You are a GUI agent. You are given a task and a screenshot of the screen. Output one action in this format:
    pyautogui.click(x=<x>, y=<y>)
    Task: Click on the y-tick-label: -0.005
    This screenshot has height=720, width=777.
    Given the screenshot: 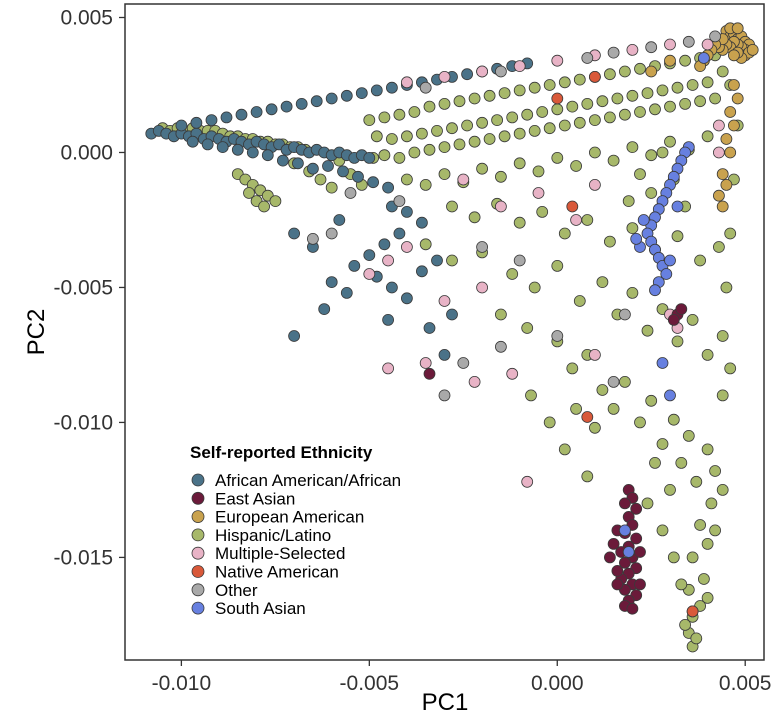 What is the action you would take?
    pyautogui.click(x=83, y=287)
    